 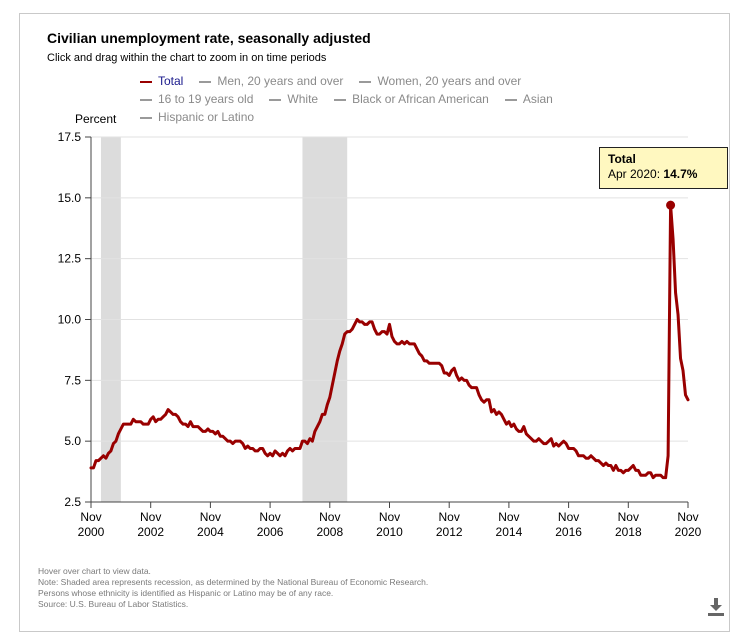 I want to click on legend-label: Black or African American, so click(x=420, y=99).